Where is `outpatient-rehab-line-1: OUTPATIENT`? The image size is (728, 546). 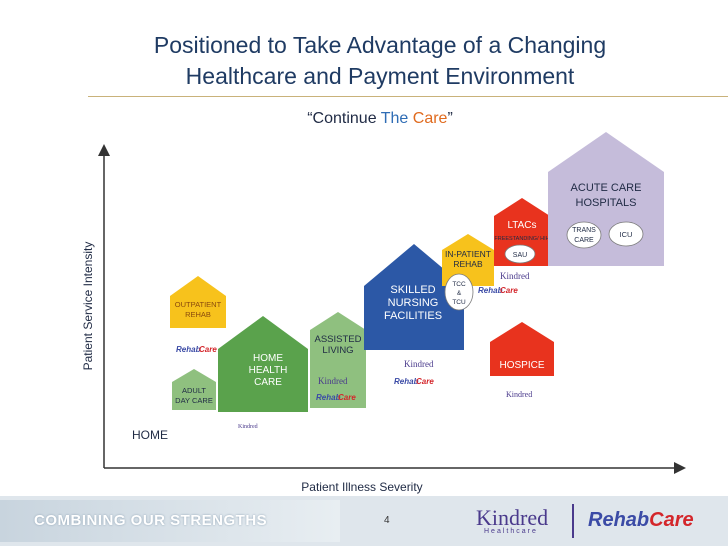
outpatient-rehab-line-1: OUTPATIENT is located at coordinates (198, 304).